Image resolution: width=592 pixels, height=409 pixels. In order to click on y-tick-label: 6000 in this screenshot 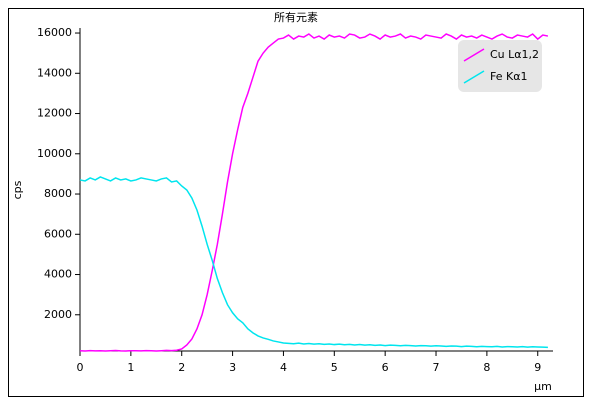, I will do `click(58, 233)`.